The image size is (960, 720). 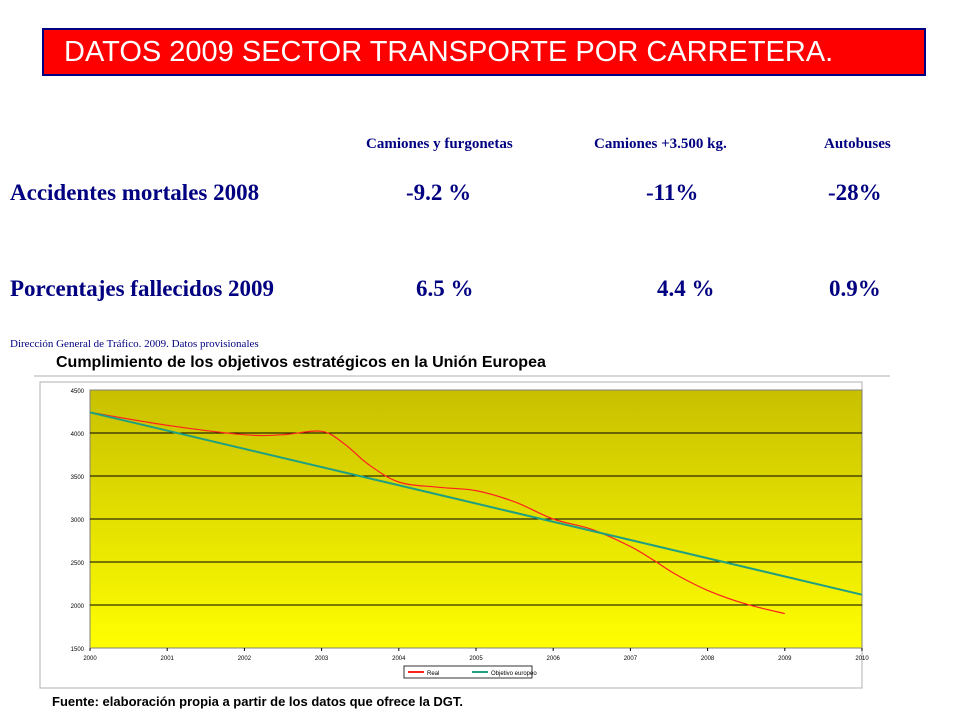 I want to click on column-header-camiones-furgonetas: Camiones y furgonetas, so click(x=439, y=144).